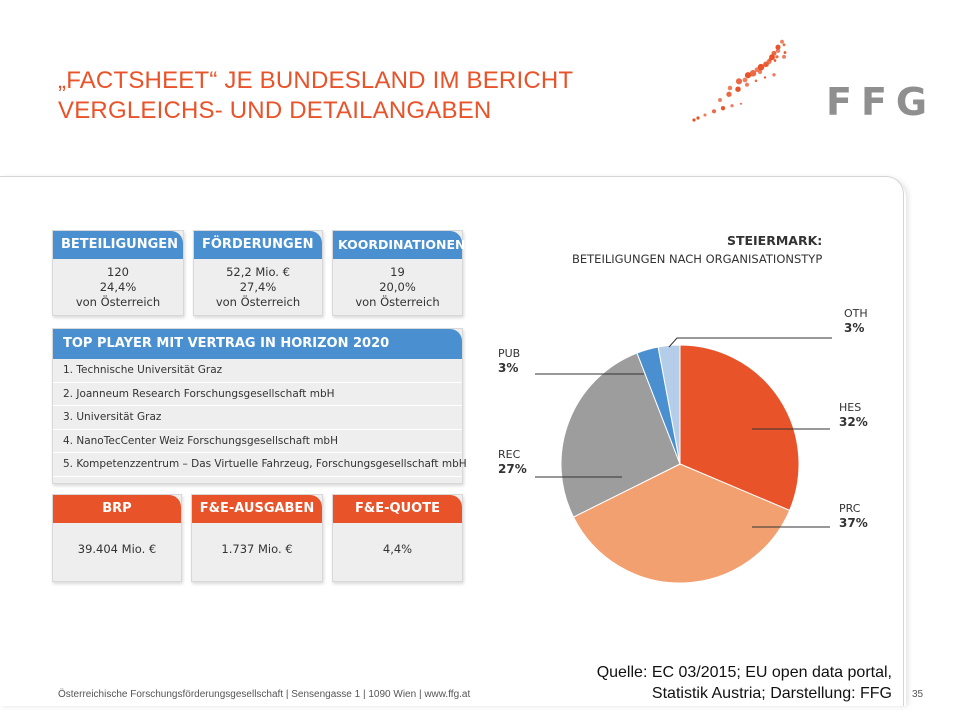  I want to click on econ-card-head: F&E-AUSGABEN, so click(257, 509).